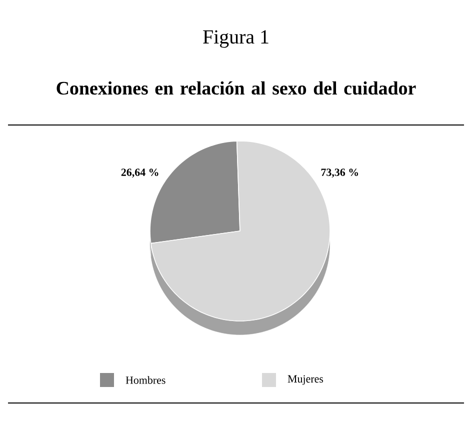  What do you see at coordinates (146, 380) in the screenshot?
I see `legend-label: Hombres` at bounding box center [146, 380].